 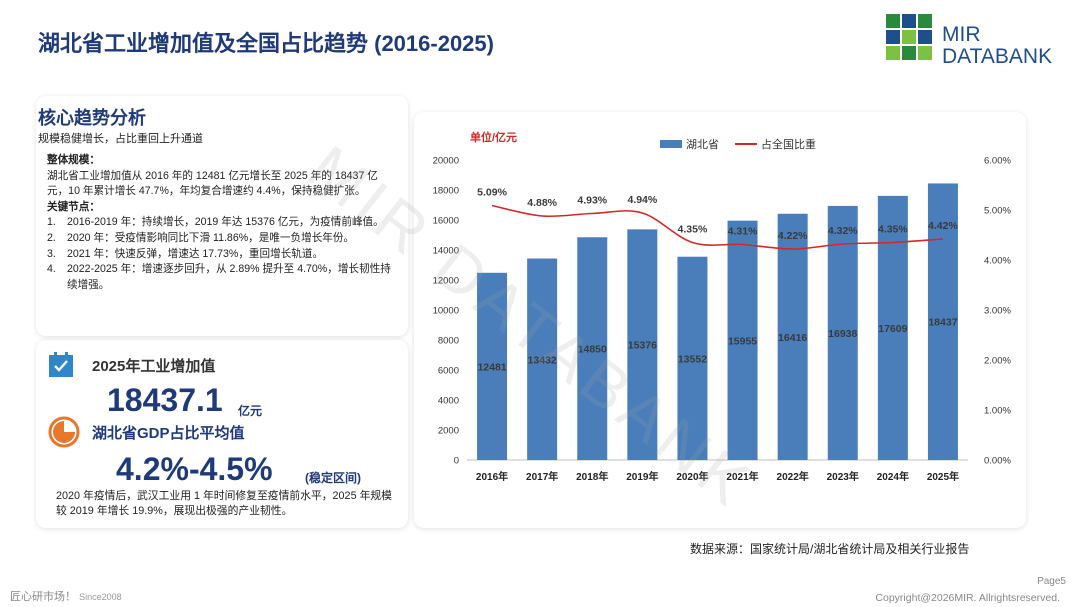 I want to click on legend-line-label: 占全国比重, so click(x=788, y=144).